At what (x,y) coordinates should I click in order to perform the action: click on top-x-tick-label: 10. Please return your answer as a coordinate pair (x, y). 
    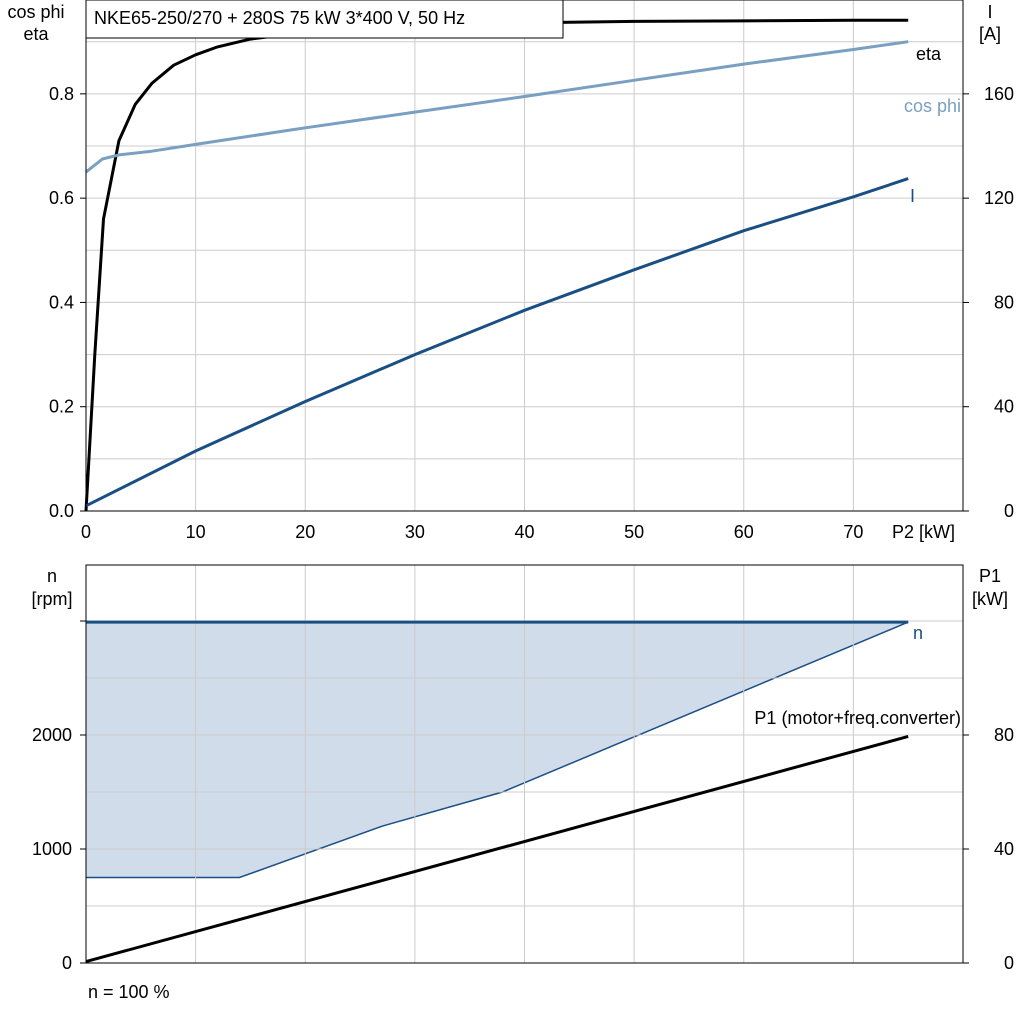
    Looking at the image, I should click on (196, 532).